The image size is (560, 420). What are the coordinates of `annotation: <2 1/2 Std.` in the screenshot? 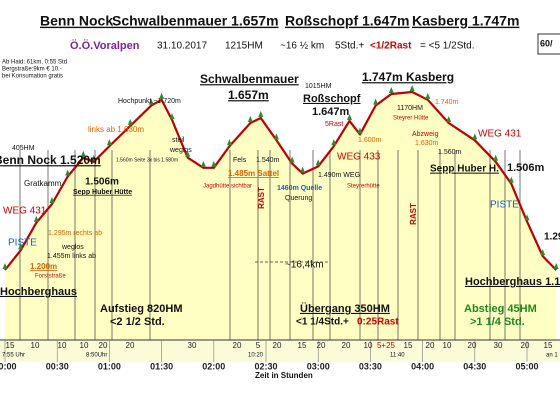 It's located at (137, 322).